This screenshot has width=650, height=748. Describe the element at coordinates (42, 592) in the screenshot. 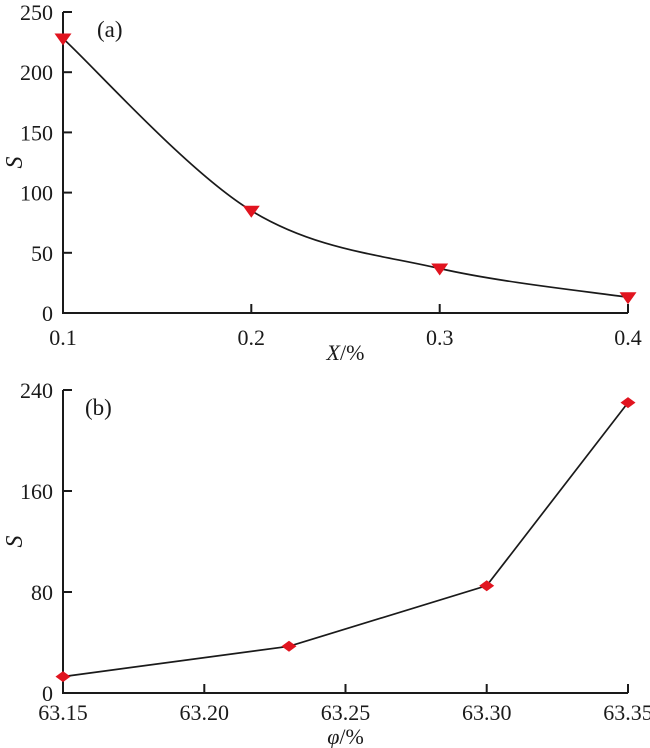

I see `y-tick-label: 80` at that location.